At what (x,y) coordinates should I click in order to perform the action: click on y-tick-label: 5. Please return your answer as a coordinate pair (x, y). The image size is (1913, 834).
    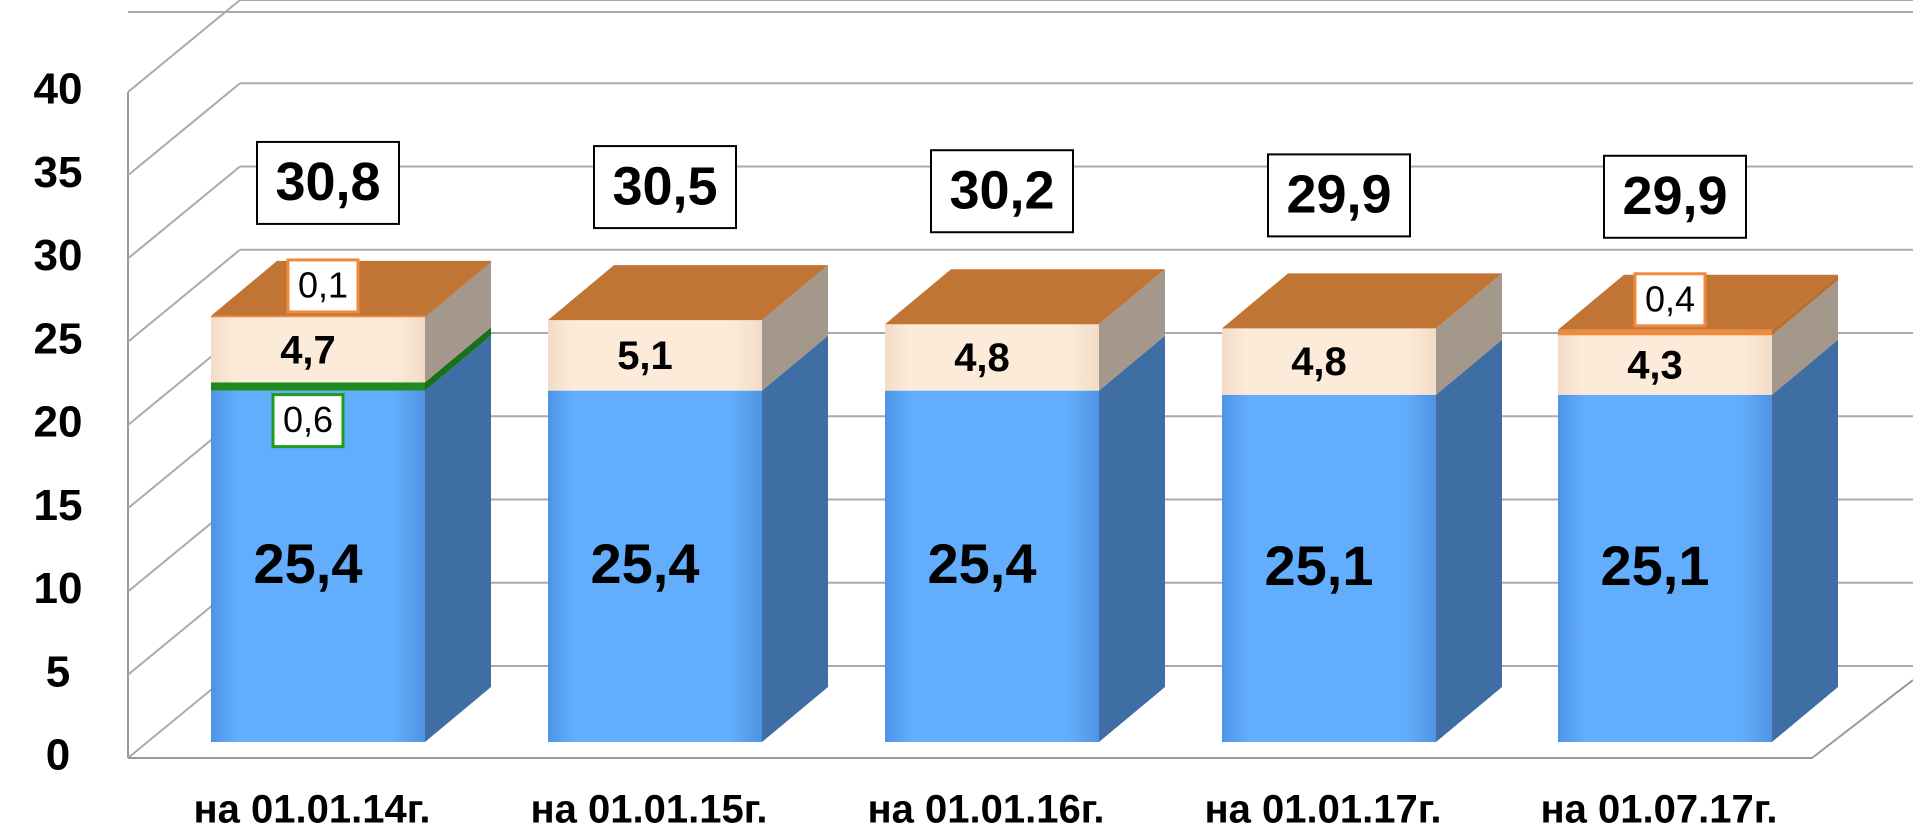
    Looking at the image, I should click on (58, 671).